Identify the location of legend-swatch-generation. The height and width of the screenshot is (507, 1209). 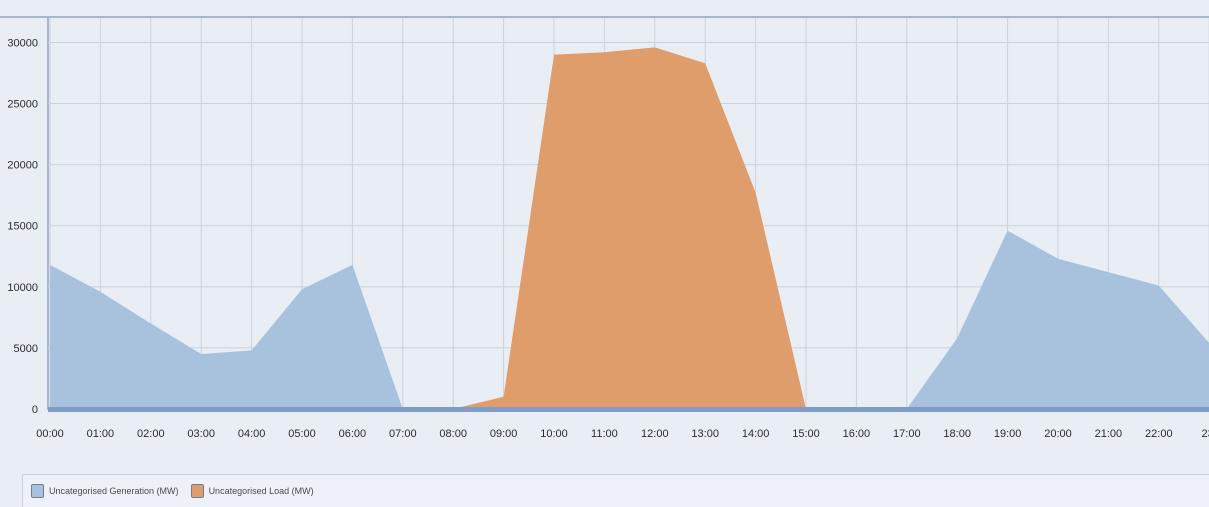
(37, 491).